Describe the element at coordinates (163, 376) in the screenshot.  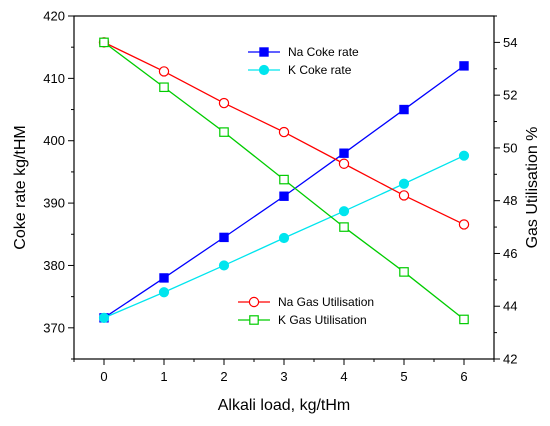
I see `x-tick-label: 1` at that location.